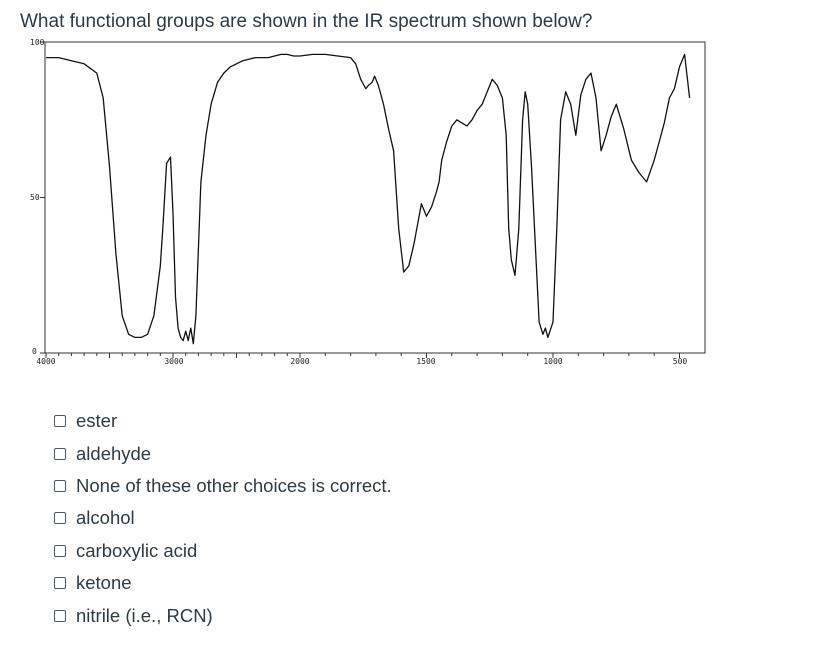  I want to click on answer-option-aldehyde: aldehyde, so click(223, 453).